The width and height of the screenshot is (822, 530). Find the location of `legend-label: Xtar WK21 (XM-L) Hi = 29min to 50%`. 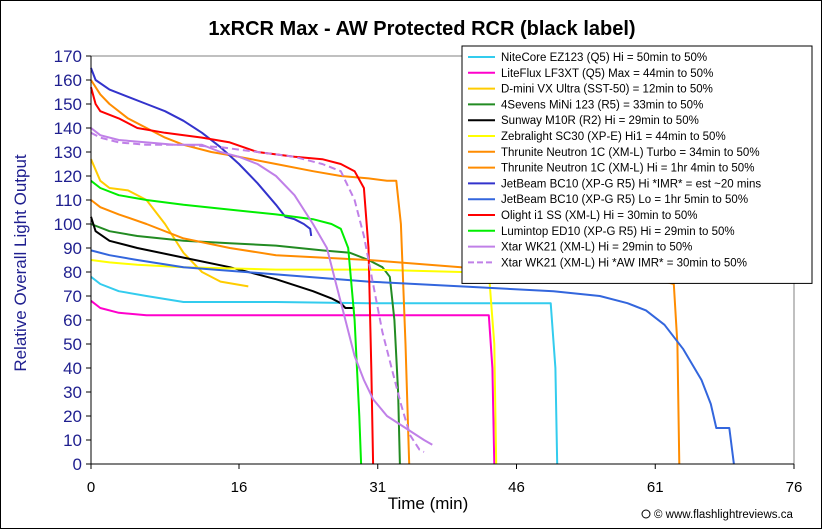

legend-label: Xtar WK21 (XM-L) Hi = 29min to 50% is located at coordinates (596, 248).